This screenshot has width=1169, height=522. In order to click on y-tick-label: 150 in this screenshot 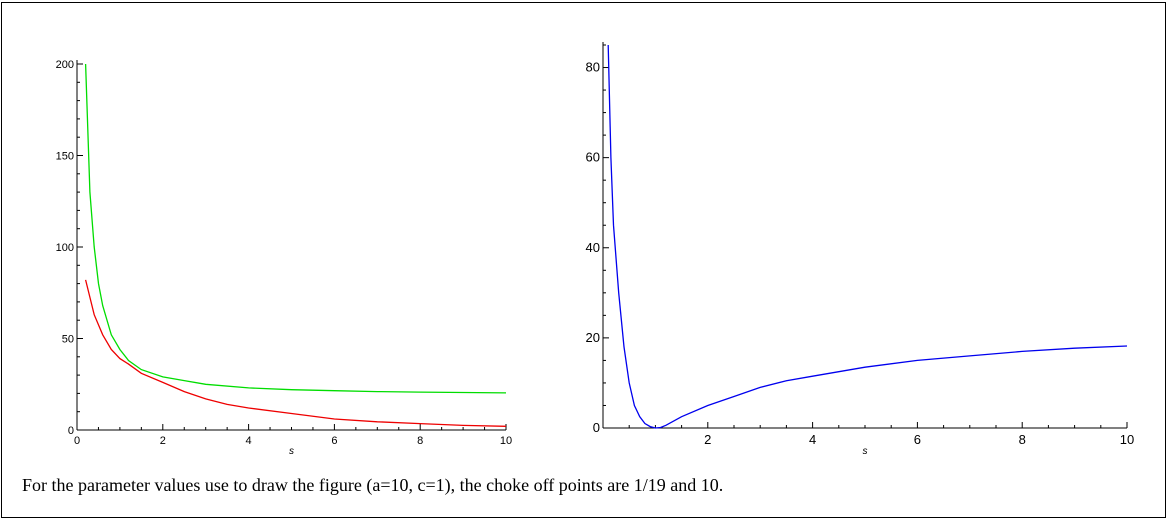, I will do `click(65, 157)`.